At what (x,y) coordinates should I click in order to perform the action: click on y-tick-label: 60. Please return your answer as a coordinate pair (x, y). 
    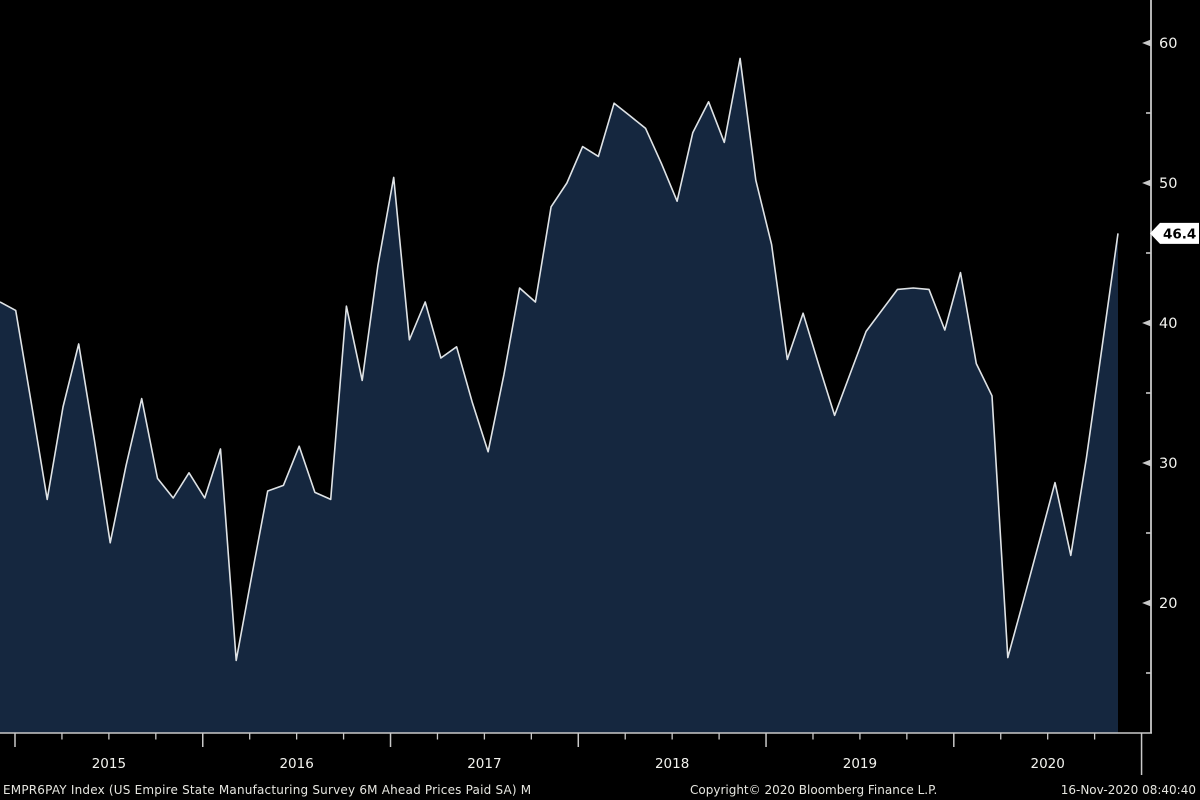
    Looking at the image, I should click on (1168, 44).